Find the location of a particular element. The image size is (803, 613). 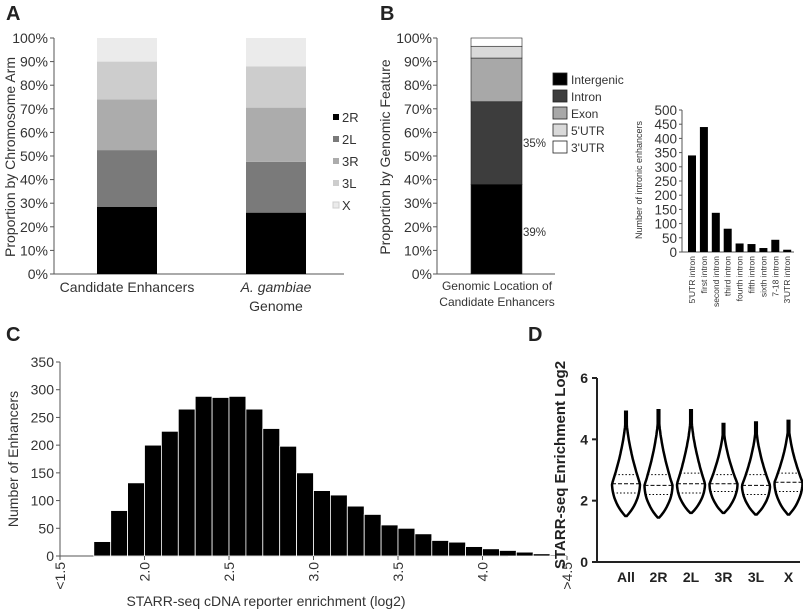

b-bar-segment-exon is located at coordinates (496, 80).